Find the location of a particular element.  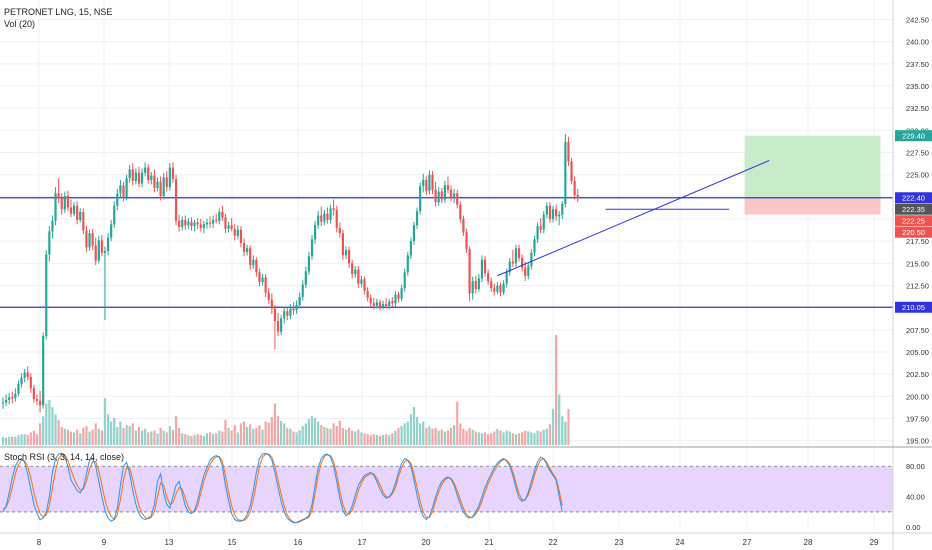

osc-tick-label: 0.00 is located at coordinates (913, 527).